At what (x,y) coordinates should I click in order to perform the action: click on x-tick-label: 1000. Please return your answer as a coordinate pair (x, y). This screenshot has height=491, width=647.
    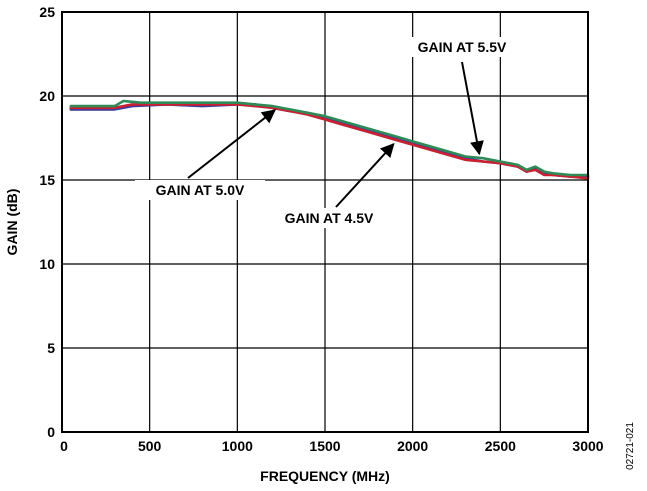
    Looking at the image, I should click on (237, 446).